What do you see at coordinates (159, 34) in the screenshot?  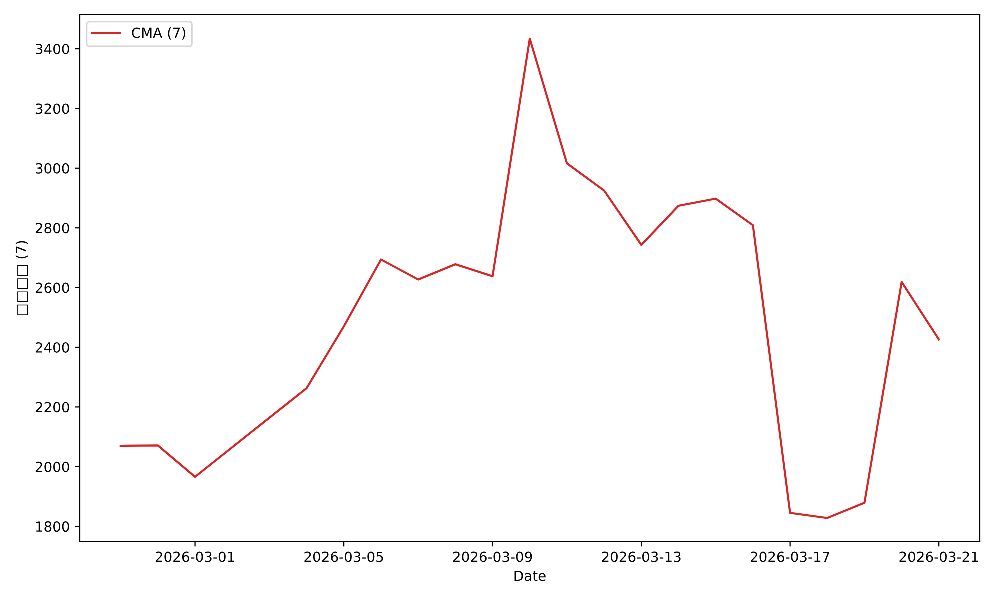 I see `legend-label: CMA (7)` at bounding box center [159, 34].